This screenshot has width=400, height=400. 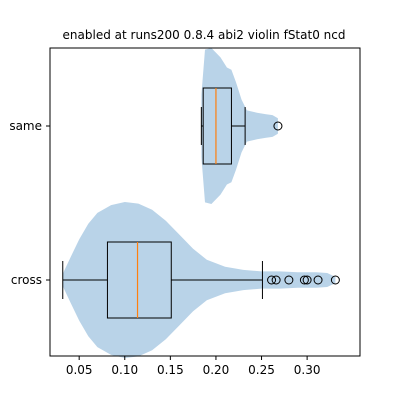 I want to click on box-same, so click(x=217, y=126).